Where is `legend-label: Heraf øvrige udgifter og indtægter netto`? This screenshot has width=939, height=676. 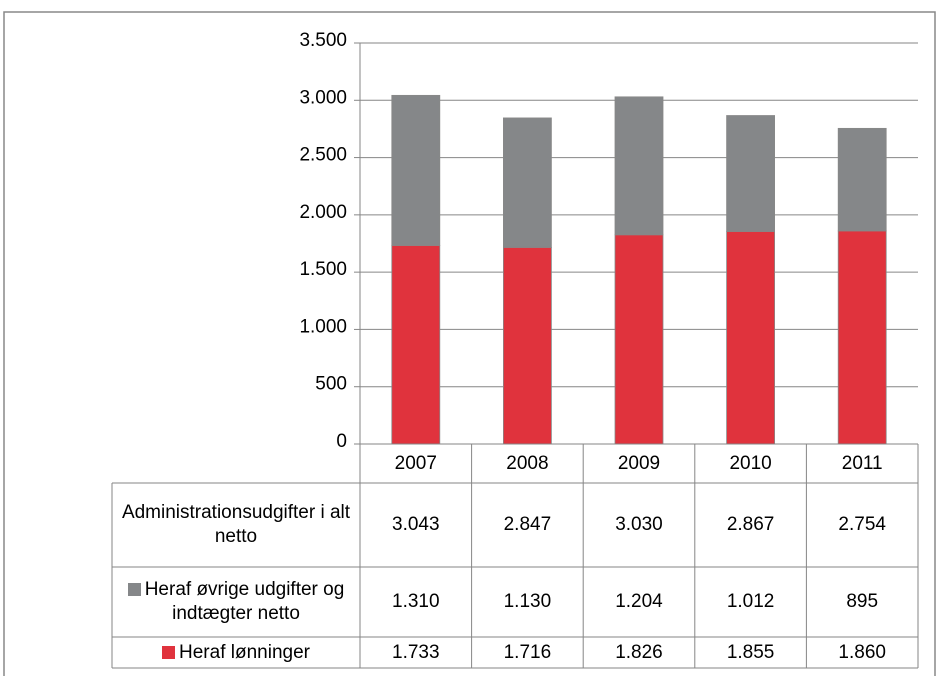 legend-label: Heraf øvrige udgifter og indtægter netto is located at coordinates (236, 602).